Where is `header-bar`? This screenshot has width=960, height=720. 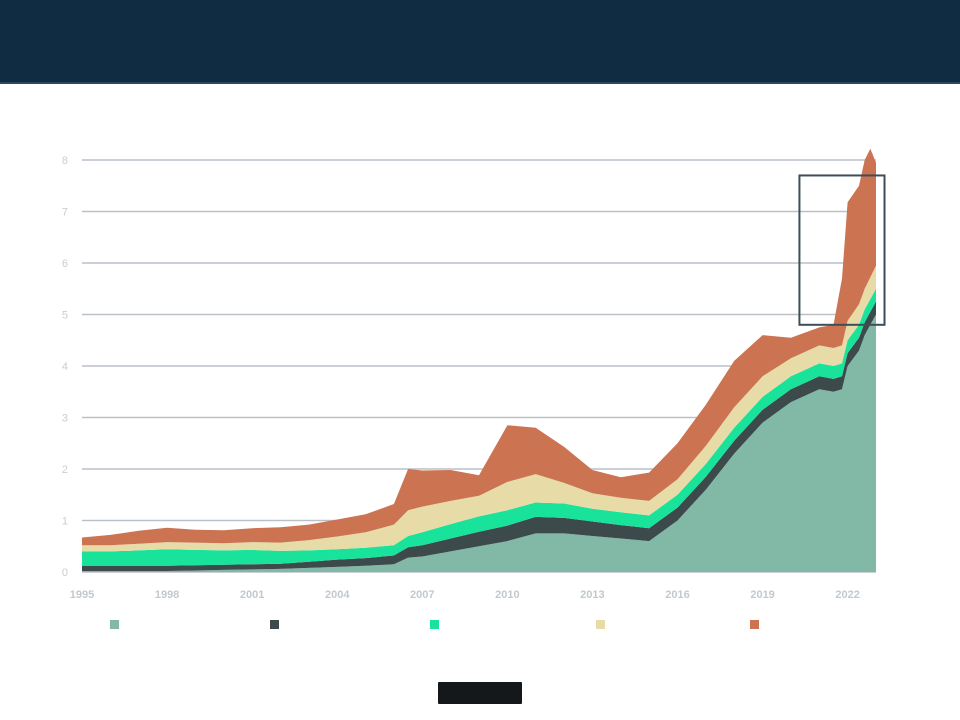
header-bar is located at coordinates (480, 41).